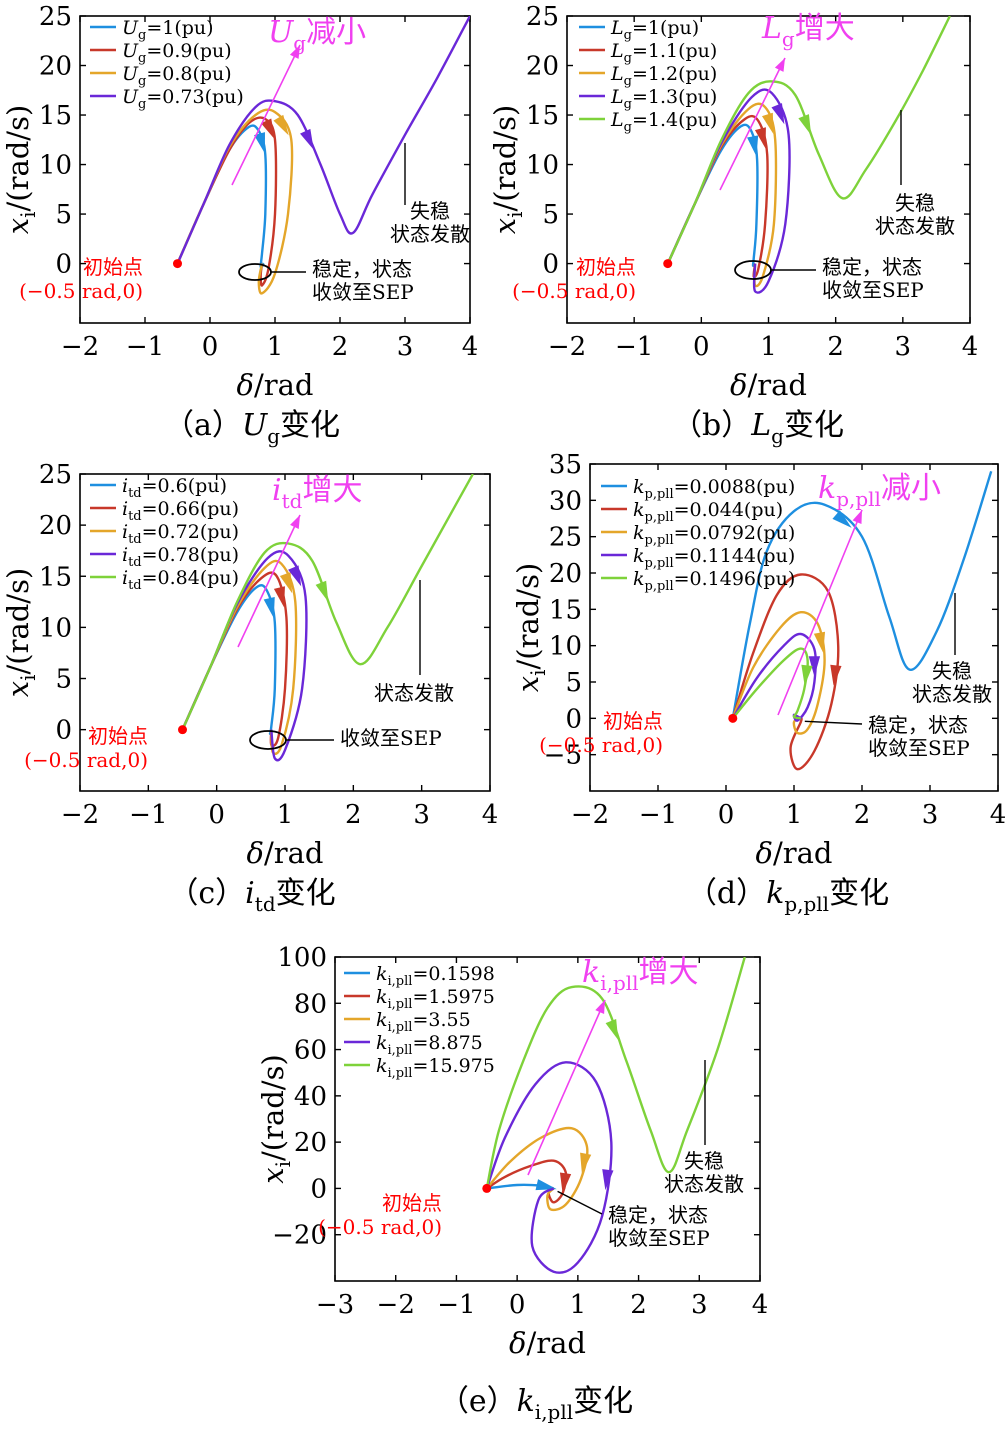 Image resolution: width=1008 pixels, height=1434 pixels. What do you see at coordinates (252, 428) in the screenshot?
I see `panel-caption: （a）Ug变化` at bounding box center [252, 428].